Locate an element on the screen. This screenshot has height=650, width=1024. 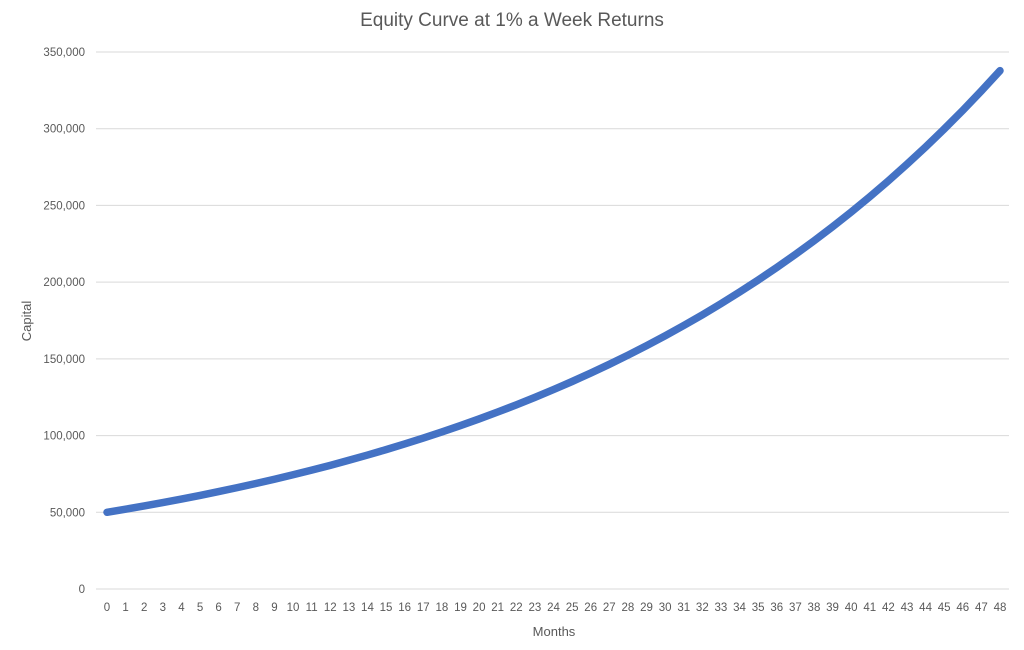
x-tick-label: 15 is located at coordinates (386, 608).